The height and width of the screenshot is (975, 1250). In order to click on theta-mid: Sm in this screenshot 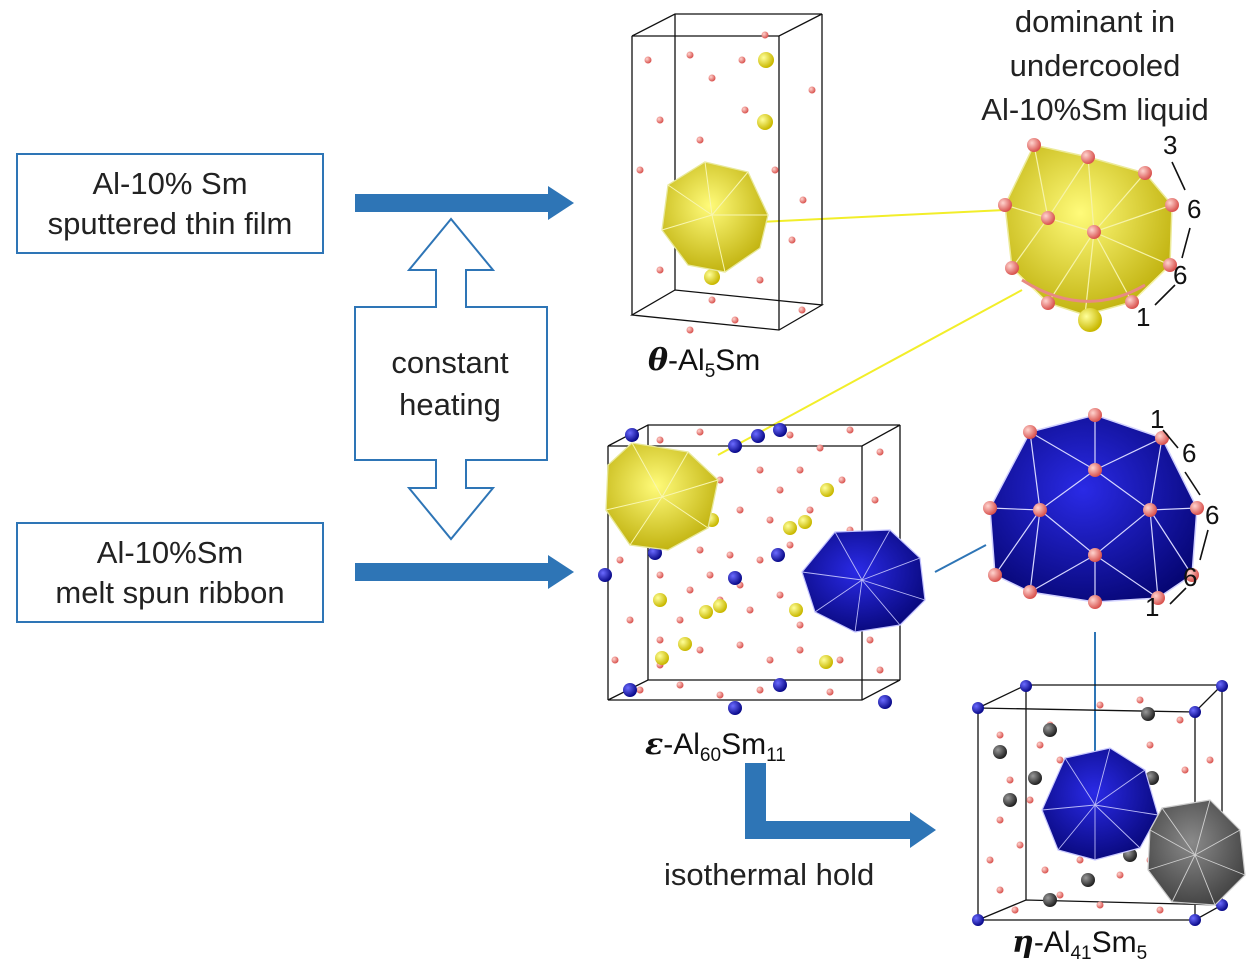, I will do `click(738, 360)`.